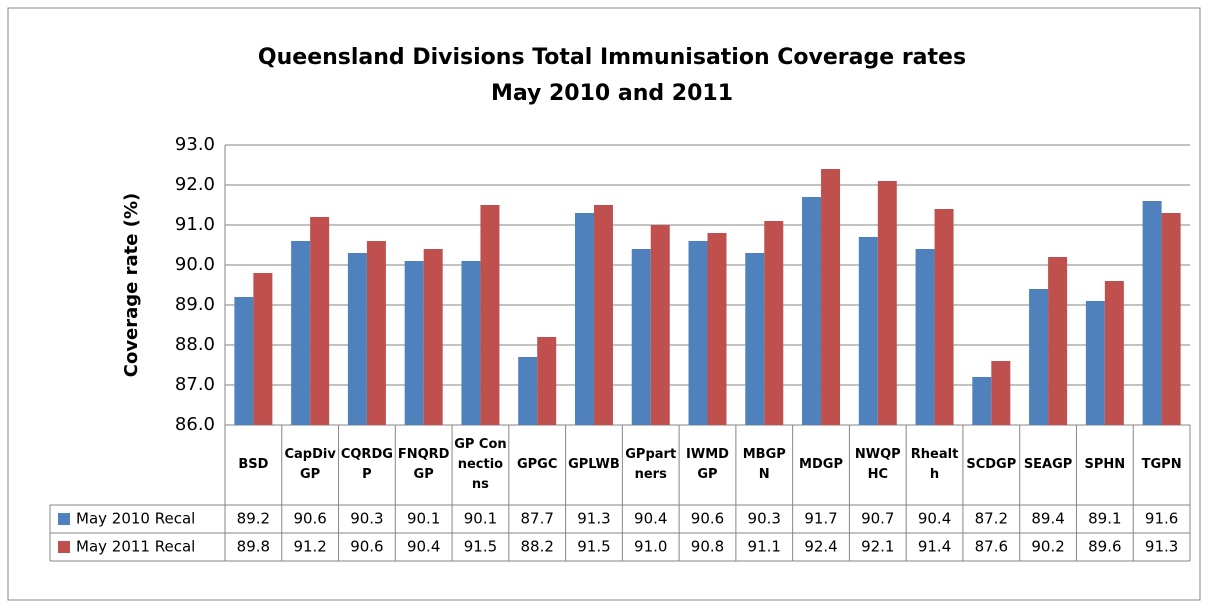  Describe the element at coordinates (934, 519) in the screenshot. I see `table-value: 90.4` at that location.